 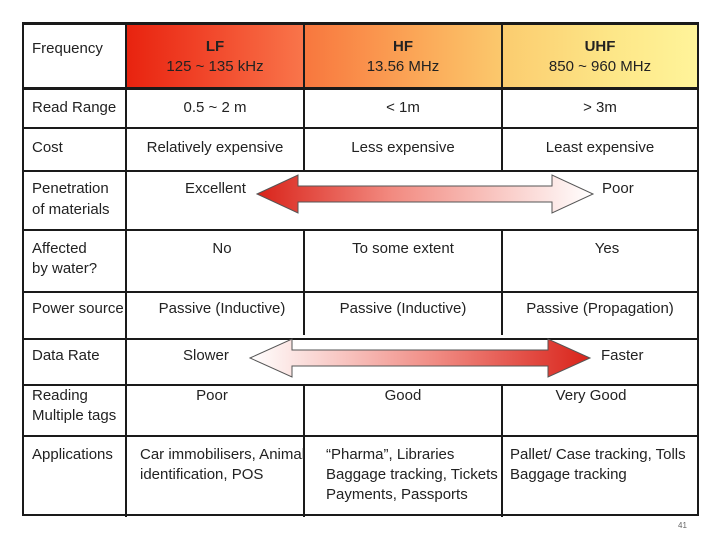 What do you see at coordinates (60, 395) in the screenshot?
I see `row-label-reading: Reading` at bounding box center [60, 395].